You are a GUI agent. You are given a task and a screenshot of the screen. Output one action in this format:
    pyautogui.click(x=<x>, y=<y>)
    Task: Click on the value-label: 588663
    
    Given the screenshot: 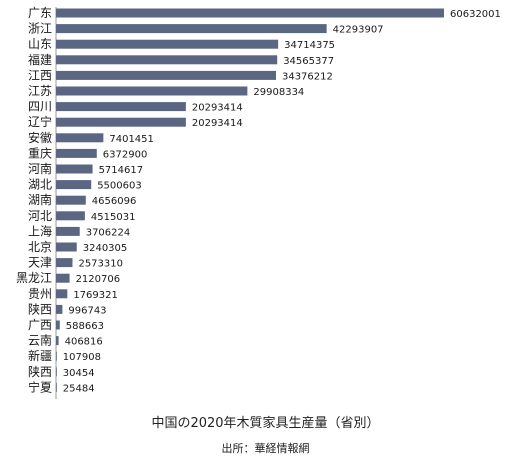 What is the action you would take?
    pyautogui.click(x=85, y=326)
    